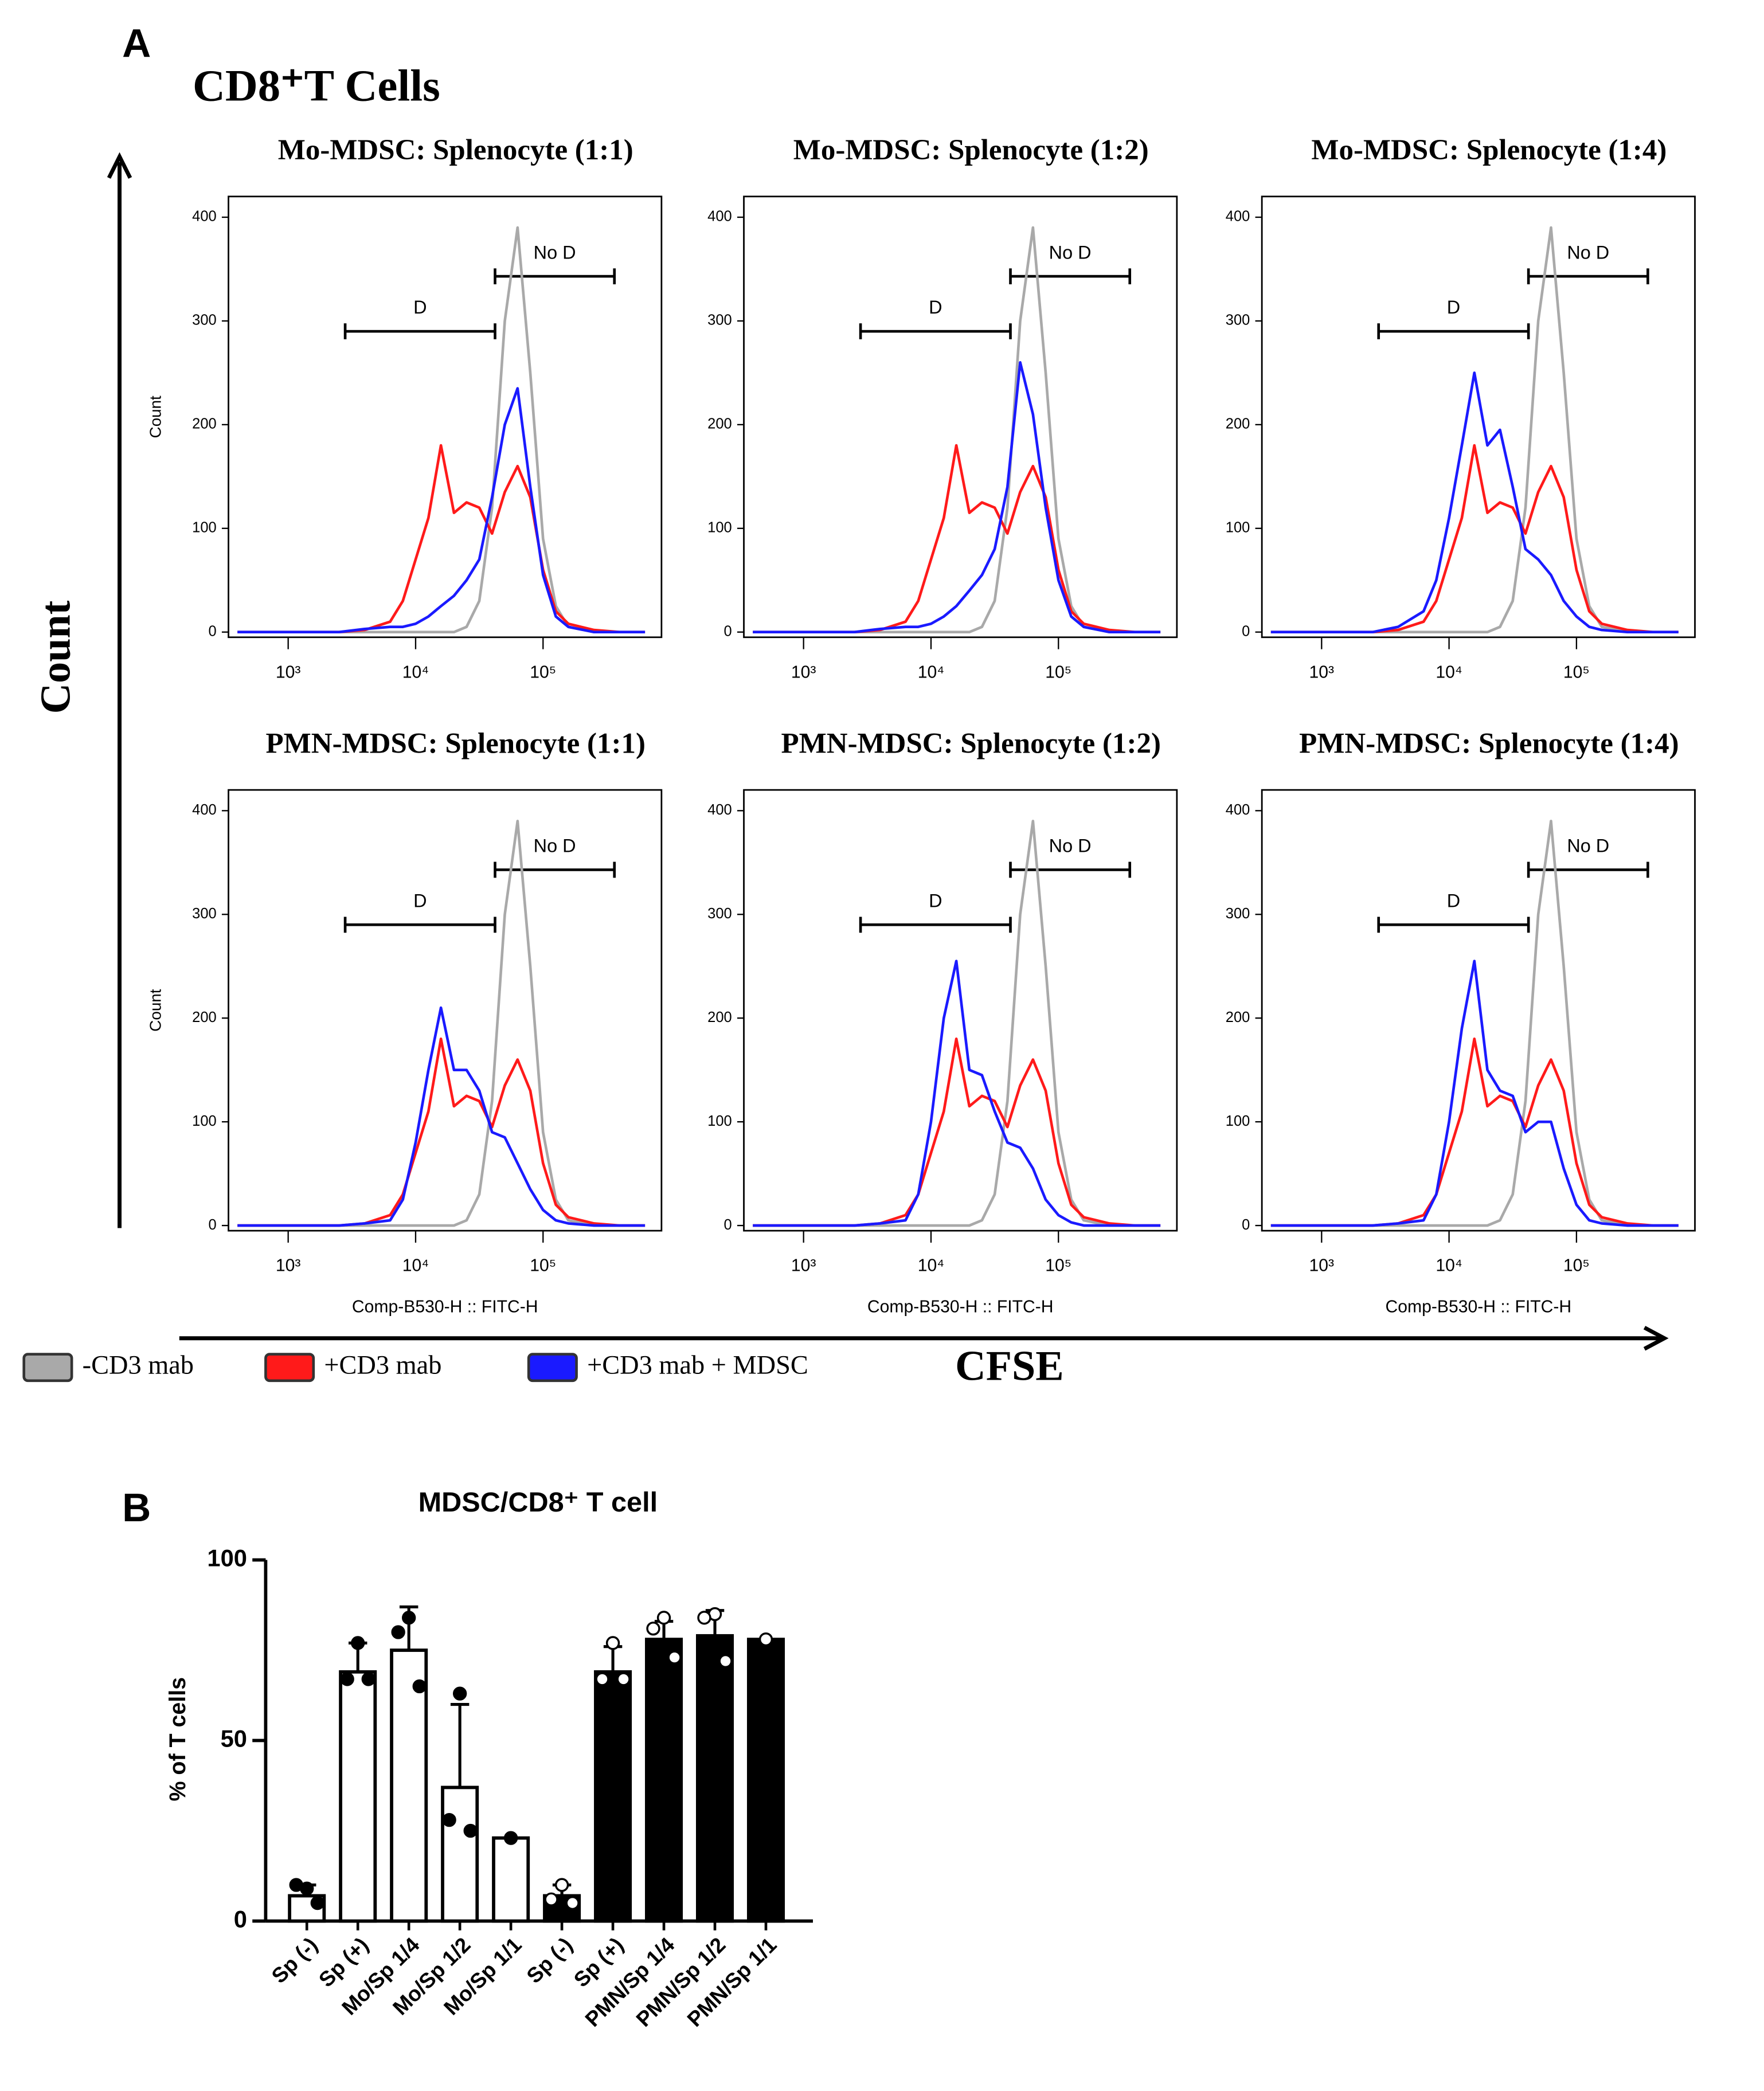  What do you see at coordinates (317, 86) in the screenshot?
I see `figure-title: CD8⁺T Cells` at bounding box center [317, 86].